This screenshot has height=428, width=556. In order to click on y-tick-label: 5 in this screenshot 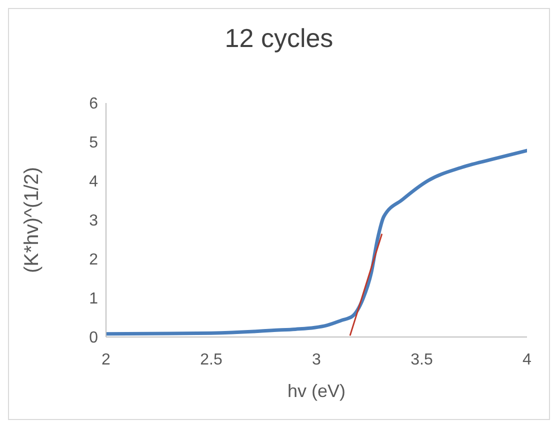, I will do `click(93, 143)`.